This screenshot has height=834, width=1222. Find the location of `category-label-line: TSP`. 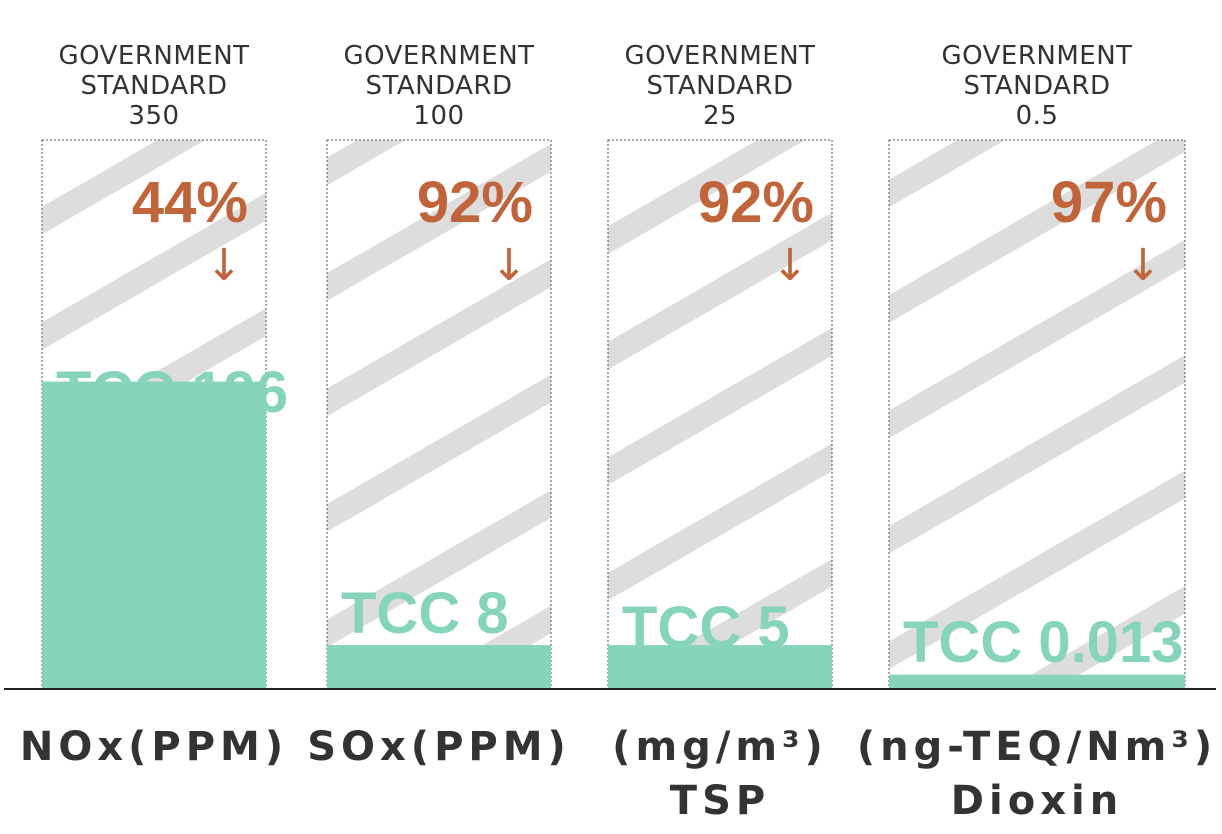

category-label-line: TSP is located at coordinates (720, 801).